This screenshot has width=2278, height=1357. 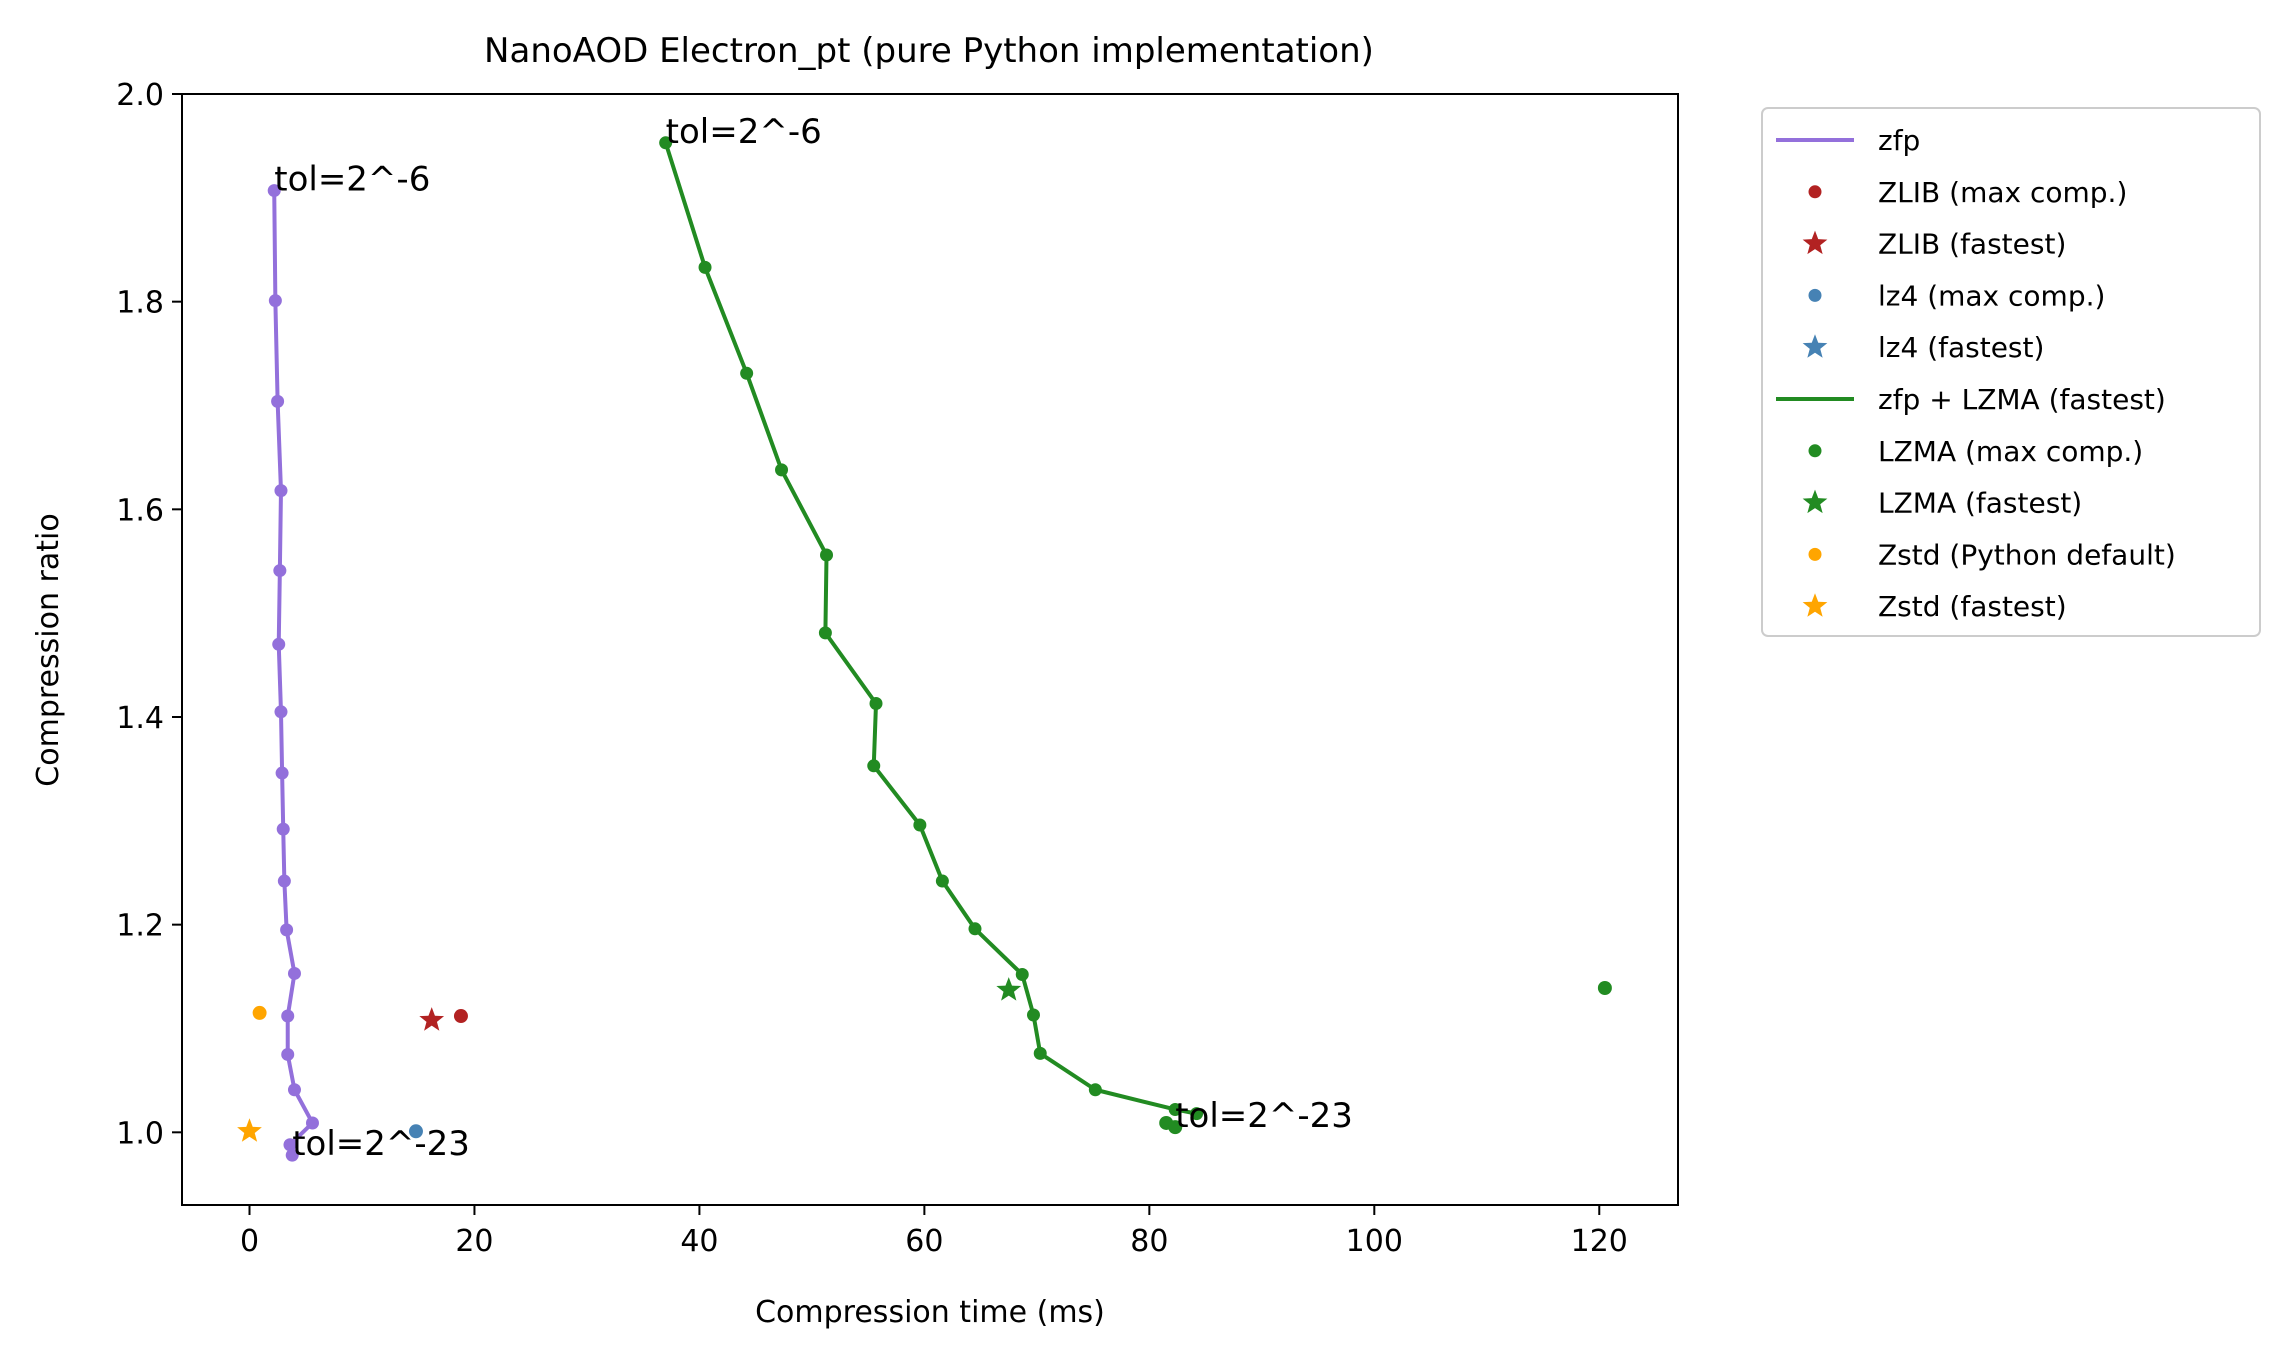 What do you see at coordinates (1899, 140) in the screenshot?
I see `legend-label: zfp` at bounding box center [1899, 140].